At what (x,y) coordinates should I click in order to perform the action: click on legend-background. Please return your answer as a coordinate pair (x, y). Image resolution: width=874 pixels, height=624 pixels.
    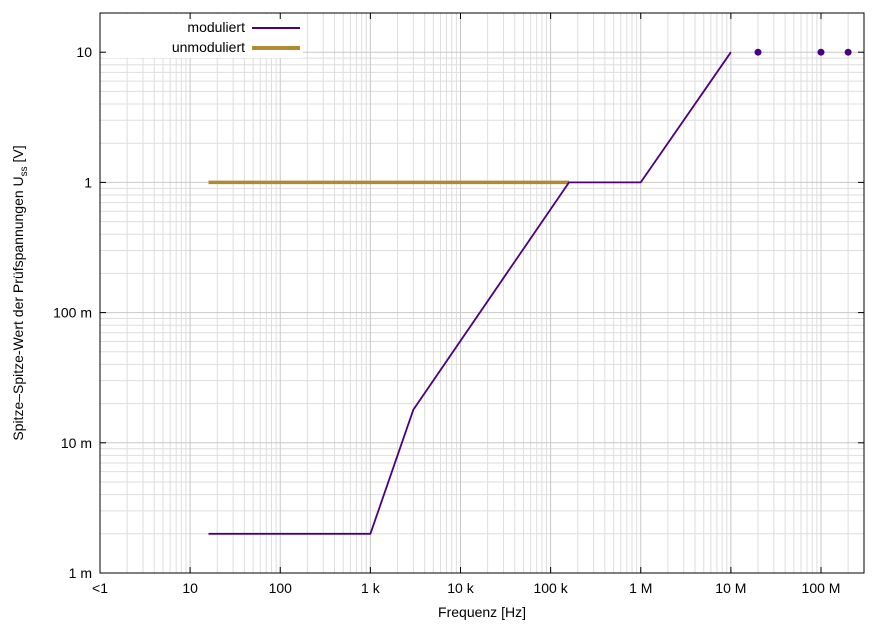
    Looking at the image, I should click on (203, 36).